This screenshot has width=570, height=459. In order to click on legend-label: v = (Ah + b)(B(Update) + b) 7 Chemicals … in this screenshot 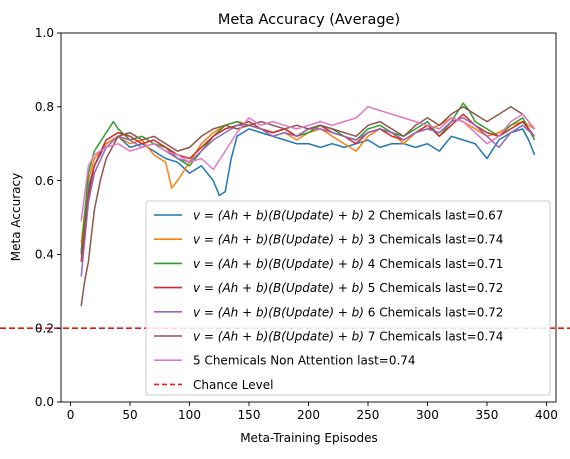, I will do `click(348, 337)`.